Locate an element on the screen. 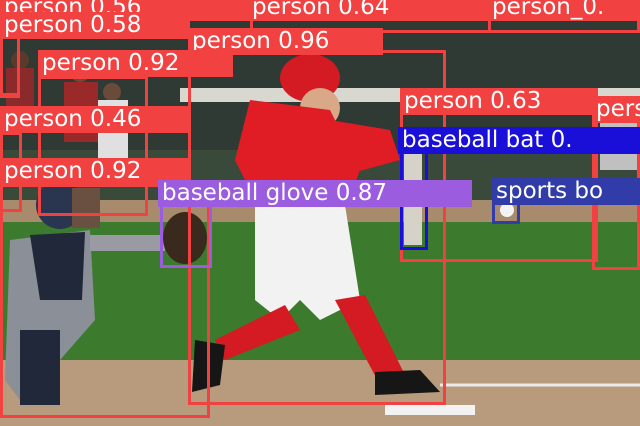 This screenshot has width=640, height=426. baseball is located at coordinates (507, 210).